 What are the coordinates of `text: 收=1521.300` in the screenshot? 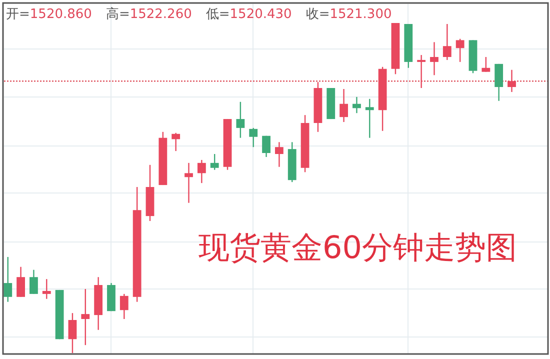 It's located at (349, 14).